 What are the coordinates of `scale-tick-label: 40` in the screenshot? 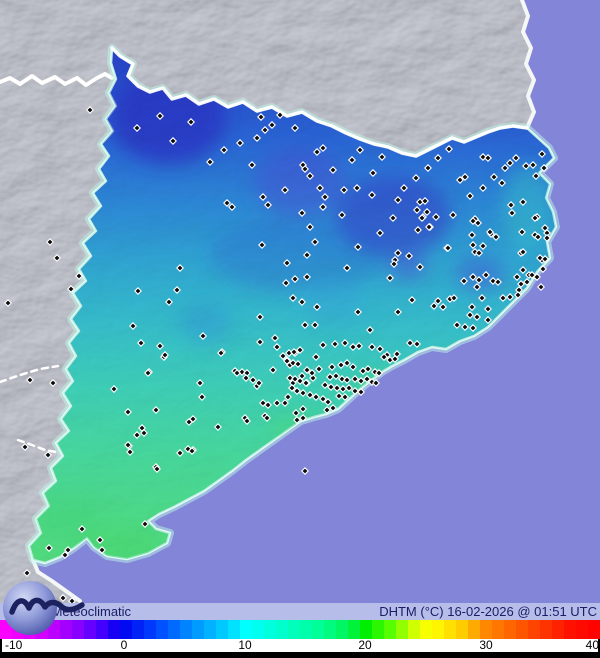 It's located at (592, 645).